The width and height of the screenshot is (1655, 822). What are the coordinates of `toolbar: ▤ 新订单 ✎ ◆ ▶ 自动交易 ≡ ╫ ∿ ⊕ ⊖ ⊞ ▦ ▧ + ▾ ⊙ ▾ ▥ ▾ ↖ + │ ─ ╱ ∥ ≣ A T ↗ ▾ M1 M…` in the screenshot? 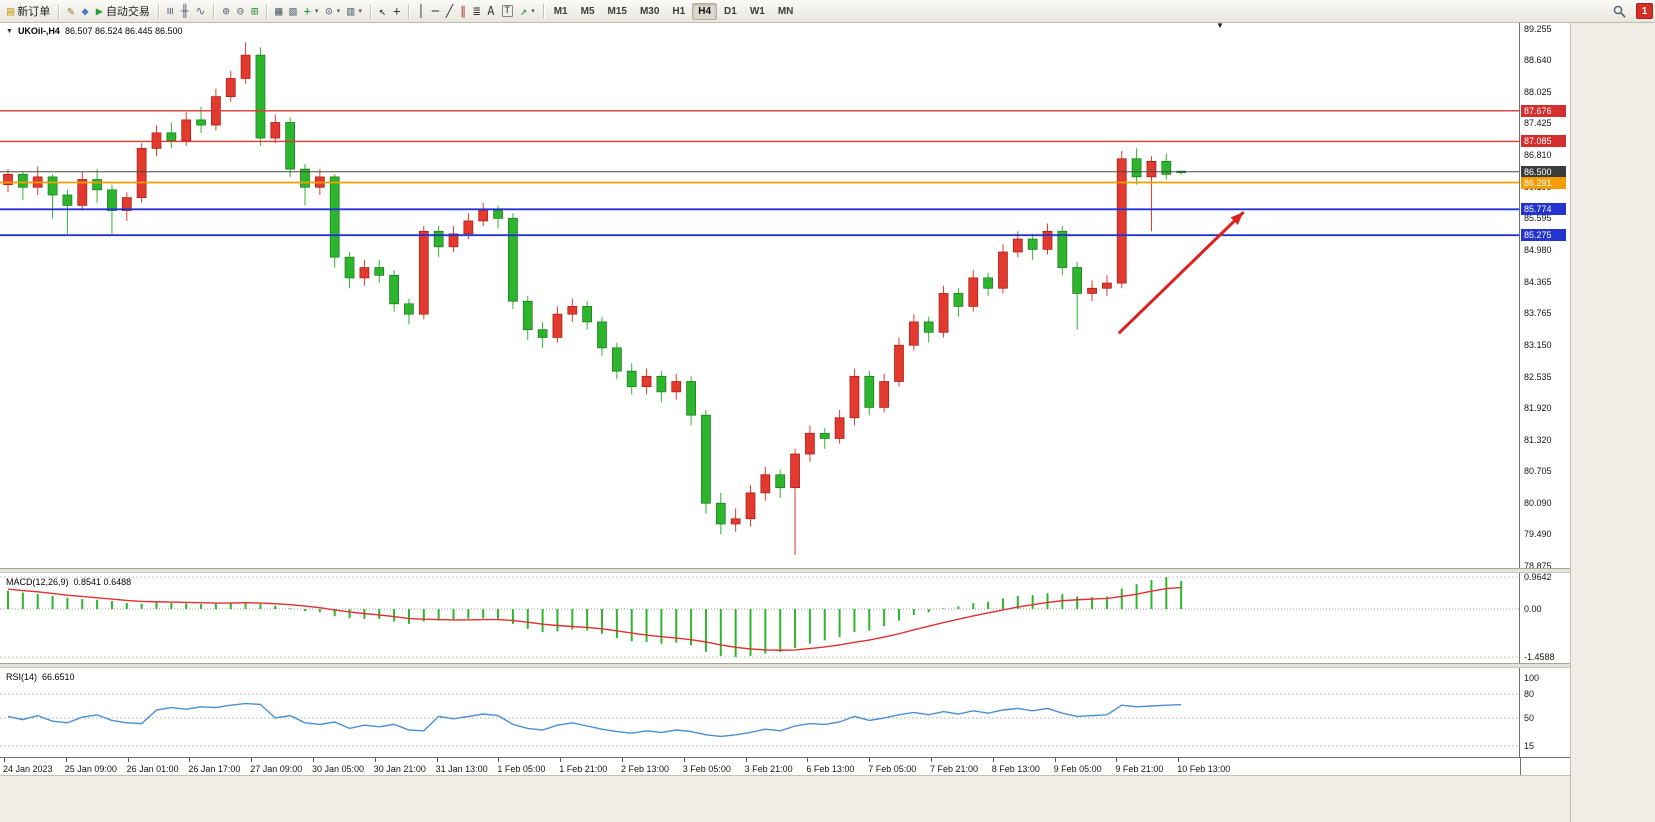 It's located at (827, 11).